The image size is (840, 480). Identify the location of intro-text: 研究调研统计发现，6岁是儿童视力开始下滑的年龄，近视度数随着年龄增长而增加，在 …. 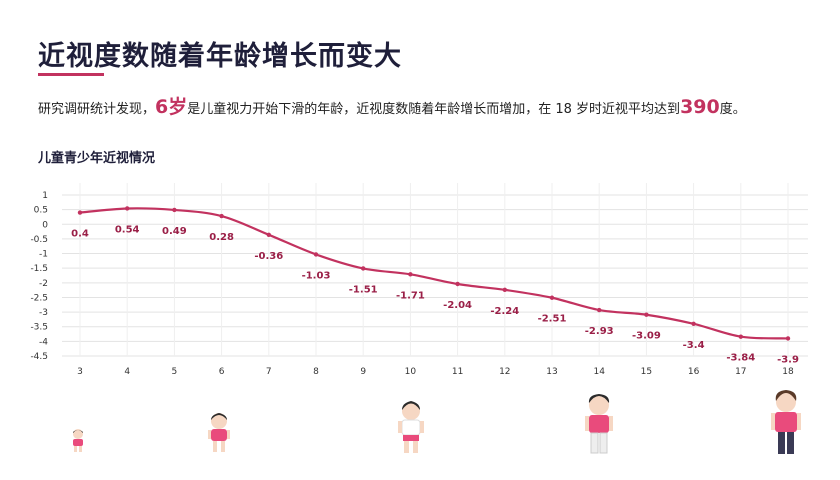
(392, 105).